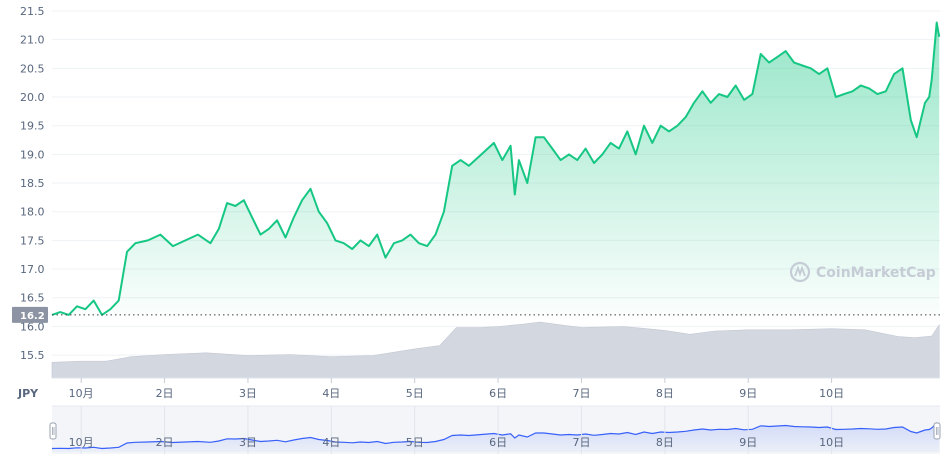 The height and width of the screenshot is (468, 950). I want to click on y-tick-label: 20.0, so click(32, 97).